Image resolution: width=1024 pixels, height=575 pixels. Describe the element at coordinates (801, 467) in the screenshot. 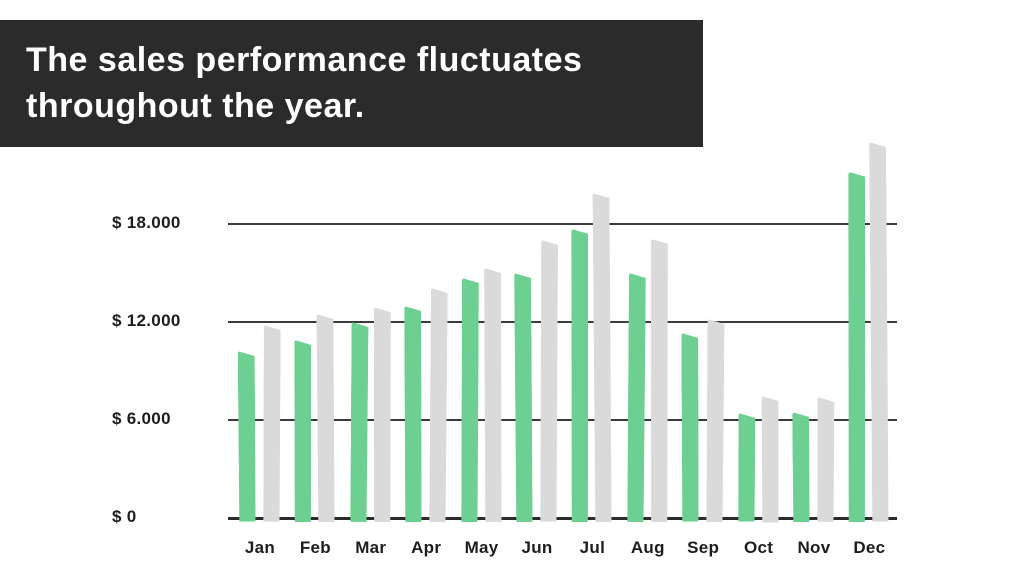

I see `bar-nov-green` at that location.